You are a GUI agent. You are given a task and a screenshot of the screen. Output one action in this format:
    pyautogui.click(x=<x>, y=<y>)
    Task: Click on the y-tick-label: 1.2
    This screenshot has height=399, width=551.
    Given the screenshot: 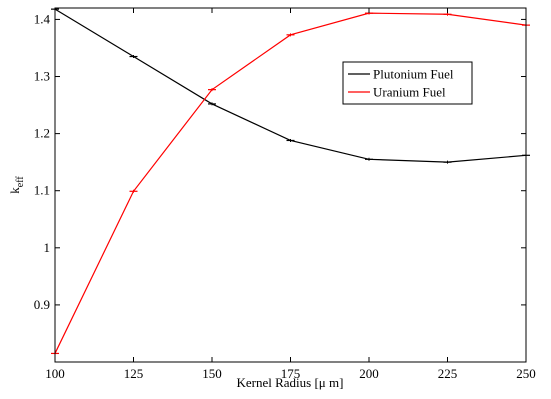 What is the action you would take?
    pyautogui.click(x=42, y=133)
    